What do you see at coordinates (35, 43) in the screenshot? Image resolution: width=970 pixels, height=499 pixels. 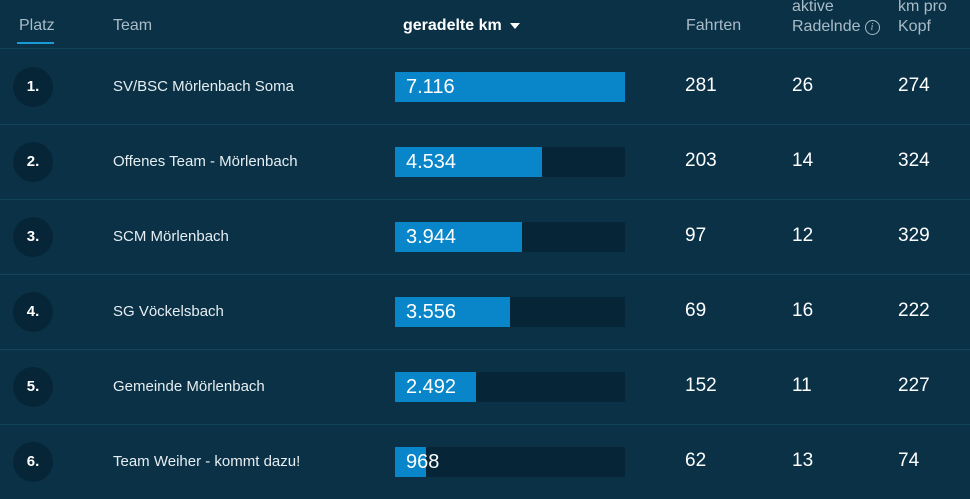 I see `active-column-indicator` at bounding box center [35, 43].